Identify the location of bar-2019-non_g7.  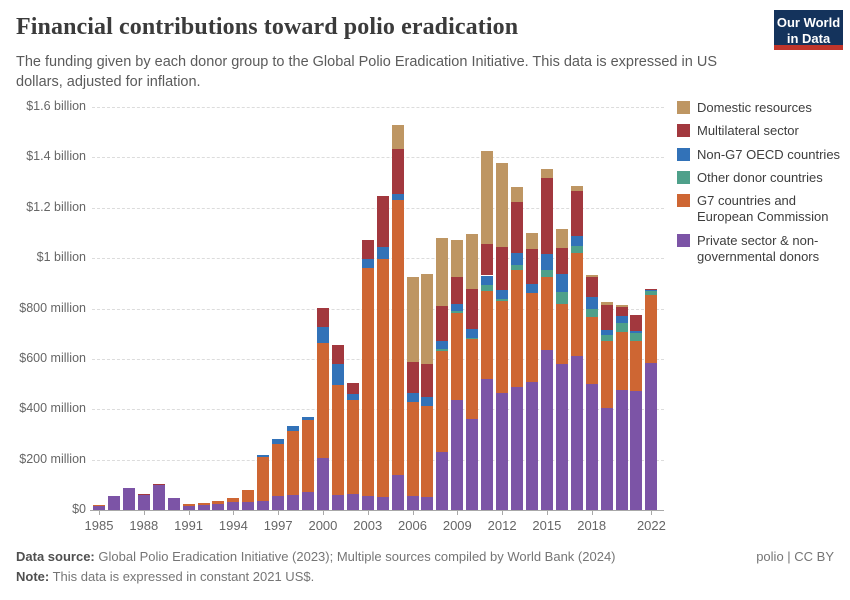
(606, 332).